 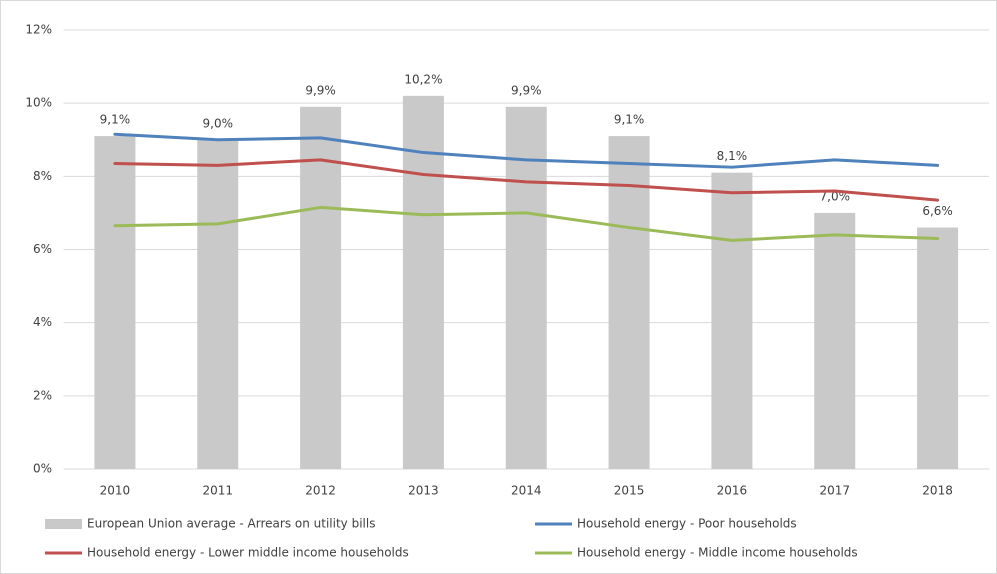 I want to click on data-label: 10,2%, so click(x=423, y=79).